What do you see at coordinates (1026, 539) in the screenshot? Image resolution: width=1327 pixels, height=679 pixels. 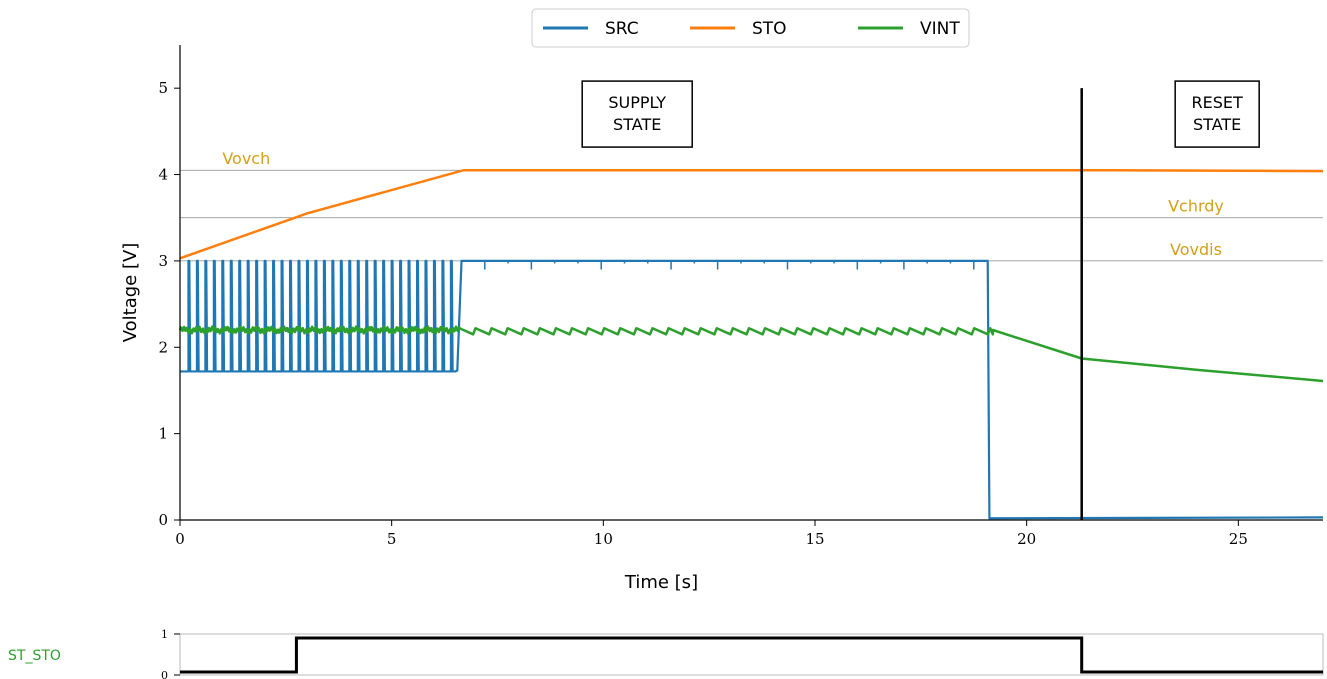 I see `x-tick-label: 20` at bounding box center [1026, 539].